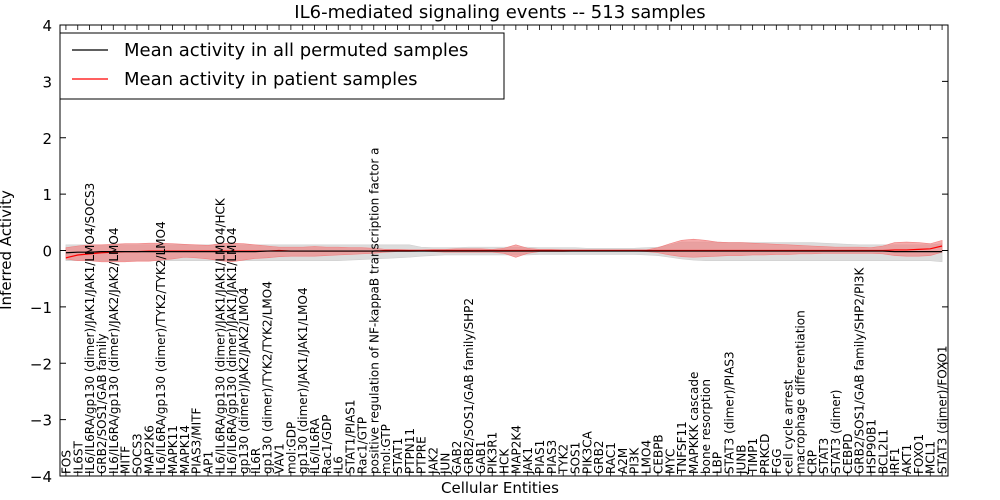  What do you see at coordinates (931, 457) in the screenshot?
I see `x-tick-label: MCL1` at bounding box center [931, 457].